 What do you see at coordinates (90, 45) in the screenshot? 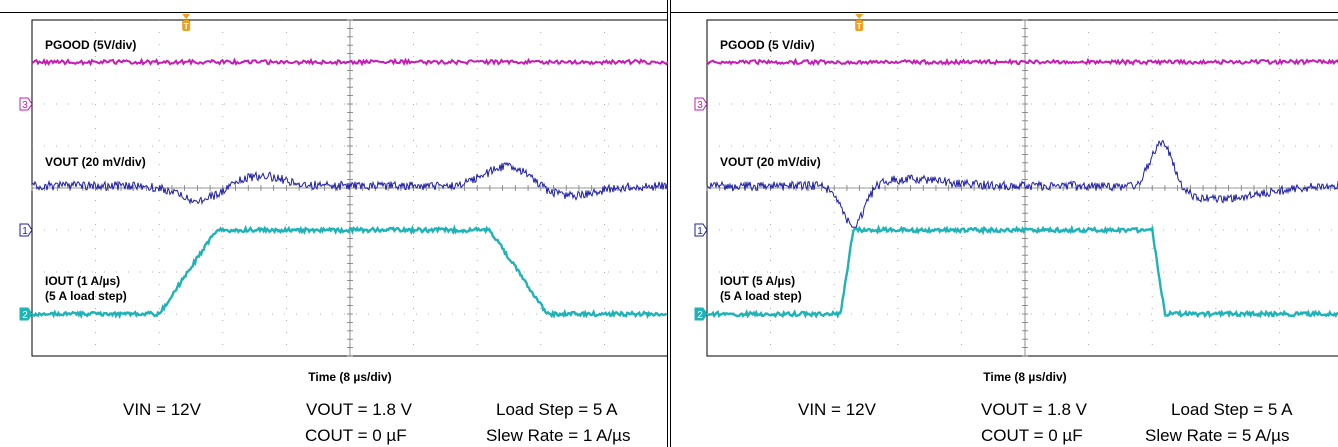
I see `pgood-label: PGOOD (5V/div)` at bounding box center [90, 45].